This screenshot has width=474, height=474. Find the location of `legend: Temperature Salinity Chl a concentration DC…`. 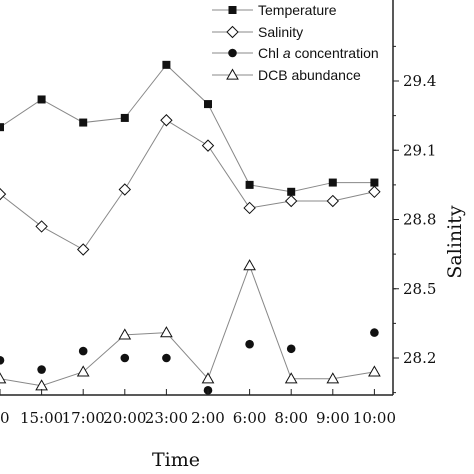

legend: Temperature Salinity Chl a concentration DC… is located at coordinates (295, 42).